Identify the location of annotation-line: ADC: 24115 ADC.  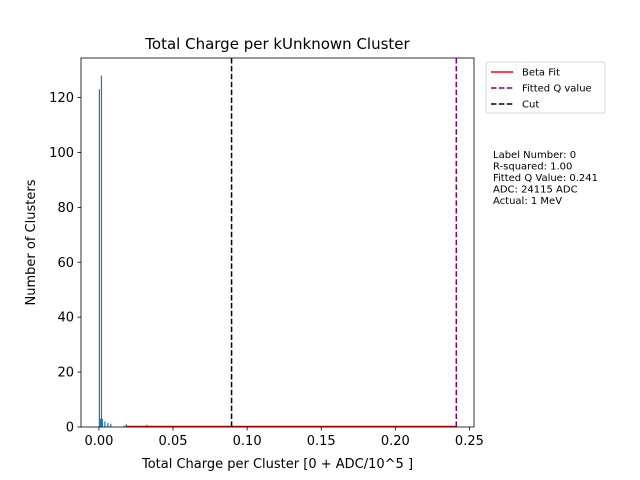
(535, 190).